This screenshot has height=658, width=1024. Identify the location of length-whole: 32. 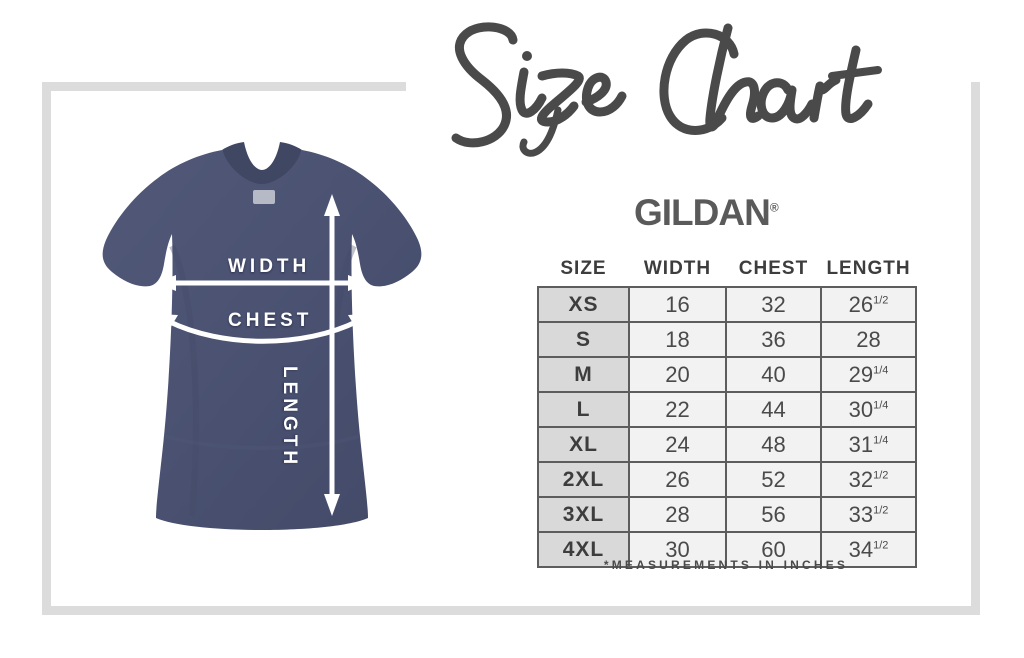
(861, 479).